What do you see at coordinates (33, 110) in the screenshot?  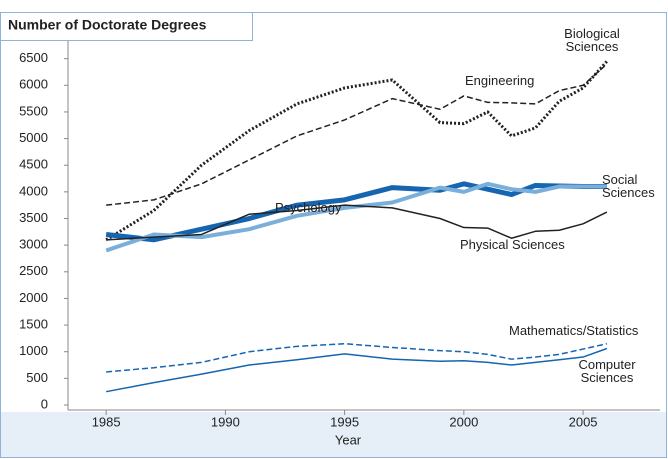 I see `y-tick-label: 5500` at bounding box center [33, 110].